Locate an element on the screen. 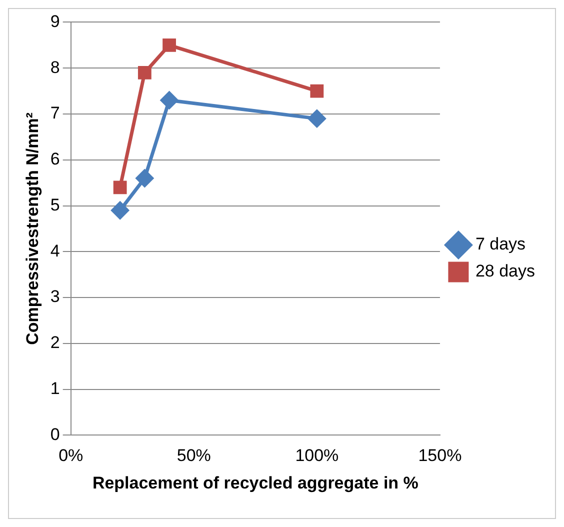 This screenshot has height=527, width=564. y-tick-label: 7 is located at coordinates (55, 113).